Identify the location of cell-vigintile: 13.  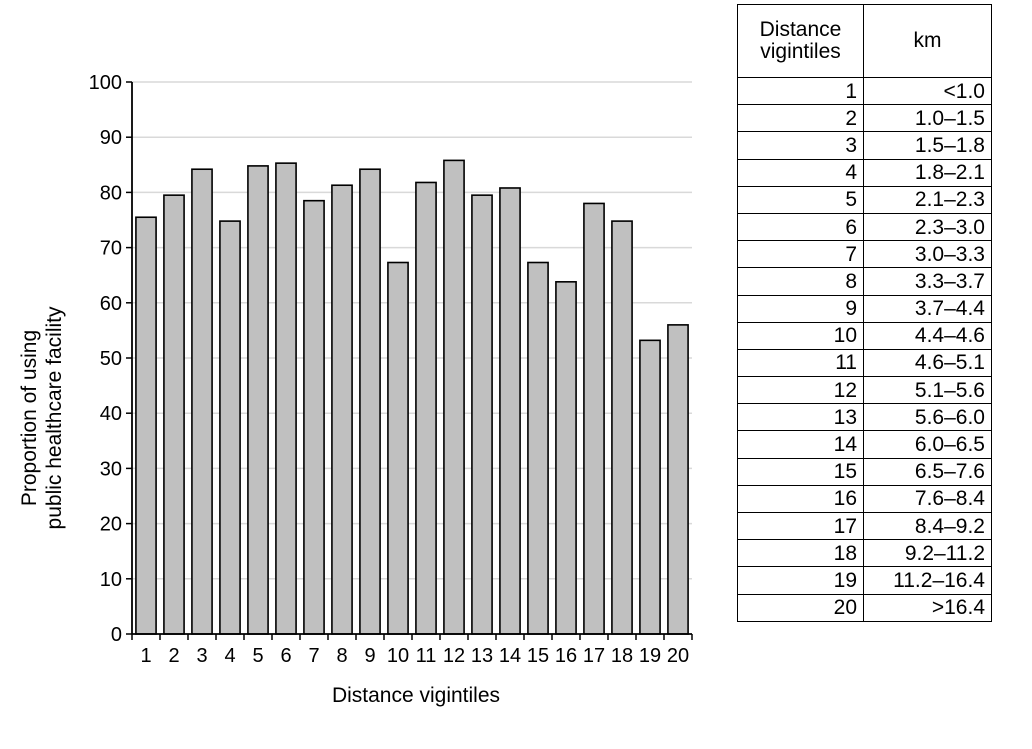
(800, 417).